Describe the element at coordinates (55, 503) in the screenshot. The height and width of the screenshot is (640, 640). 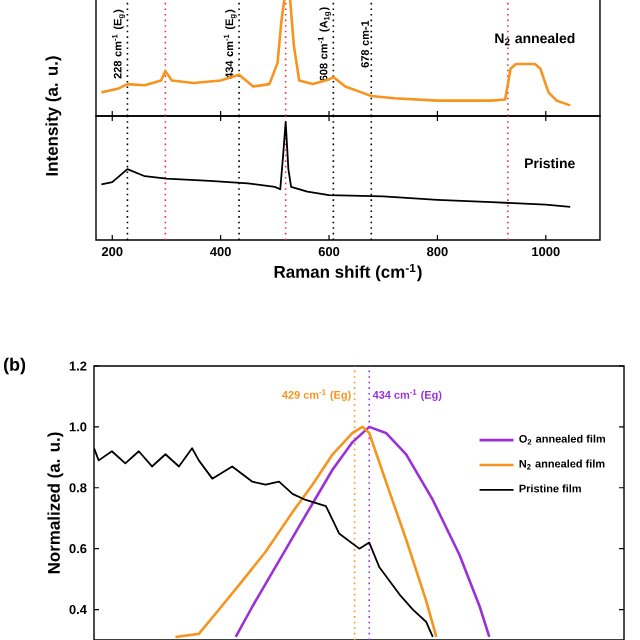
I see `y-axis-title: Normalized (a. u.)` at that location.